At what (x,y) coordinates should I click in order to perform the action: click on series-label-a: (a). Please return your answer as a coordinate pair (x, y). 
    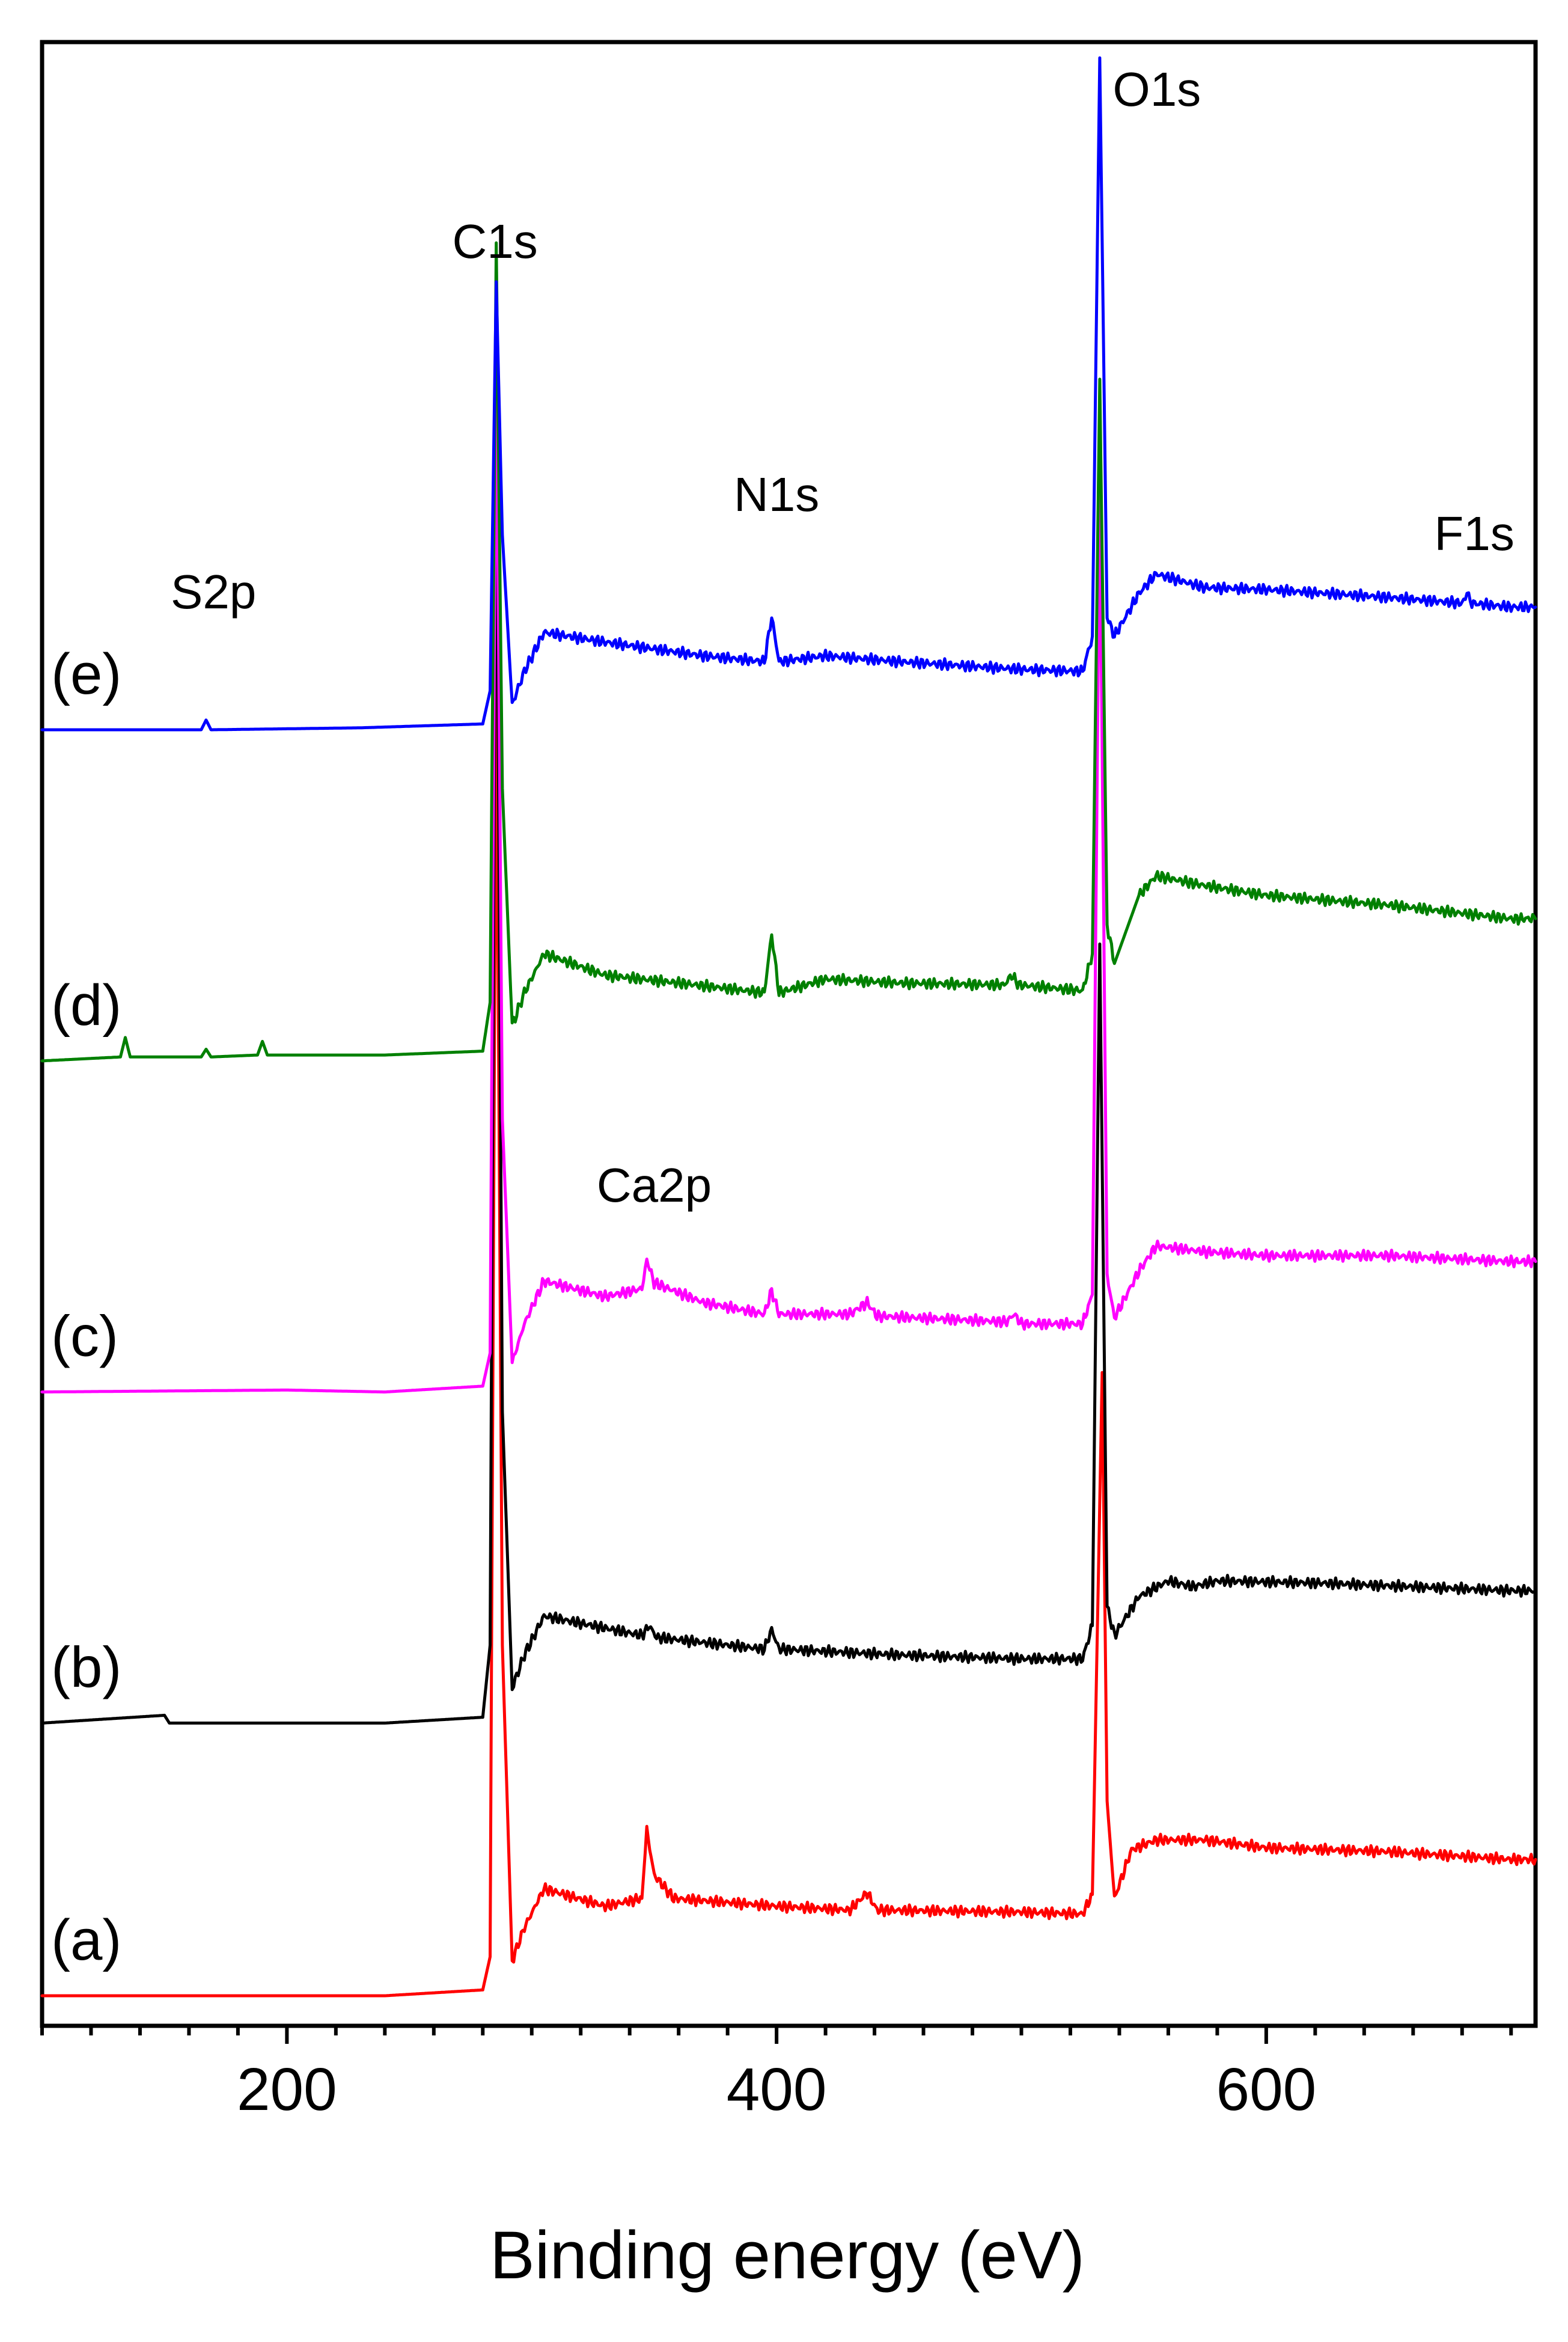
    Looking at the image, I should click on (86, 1940).